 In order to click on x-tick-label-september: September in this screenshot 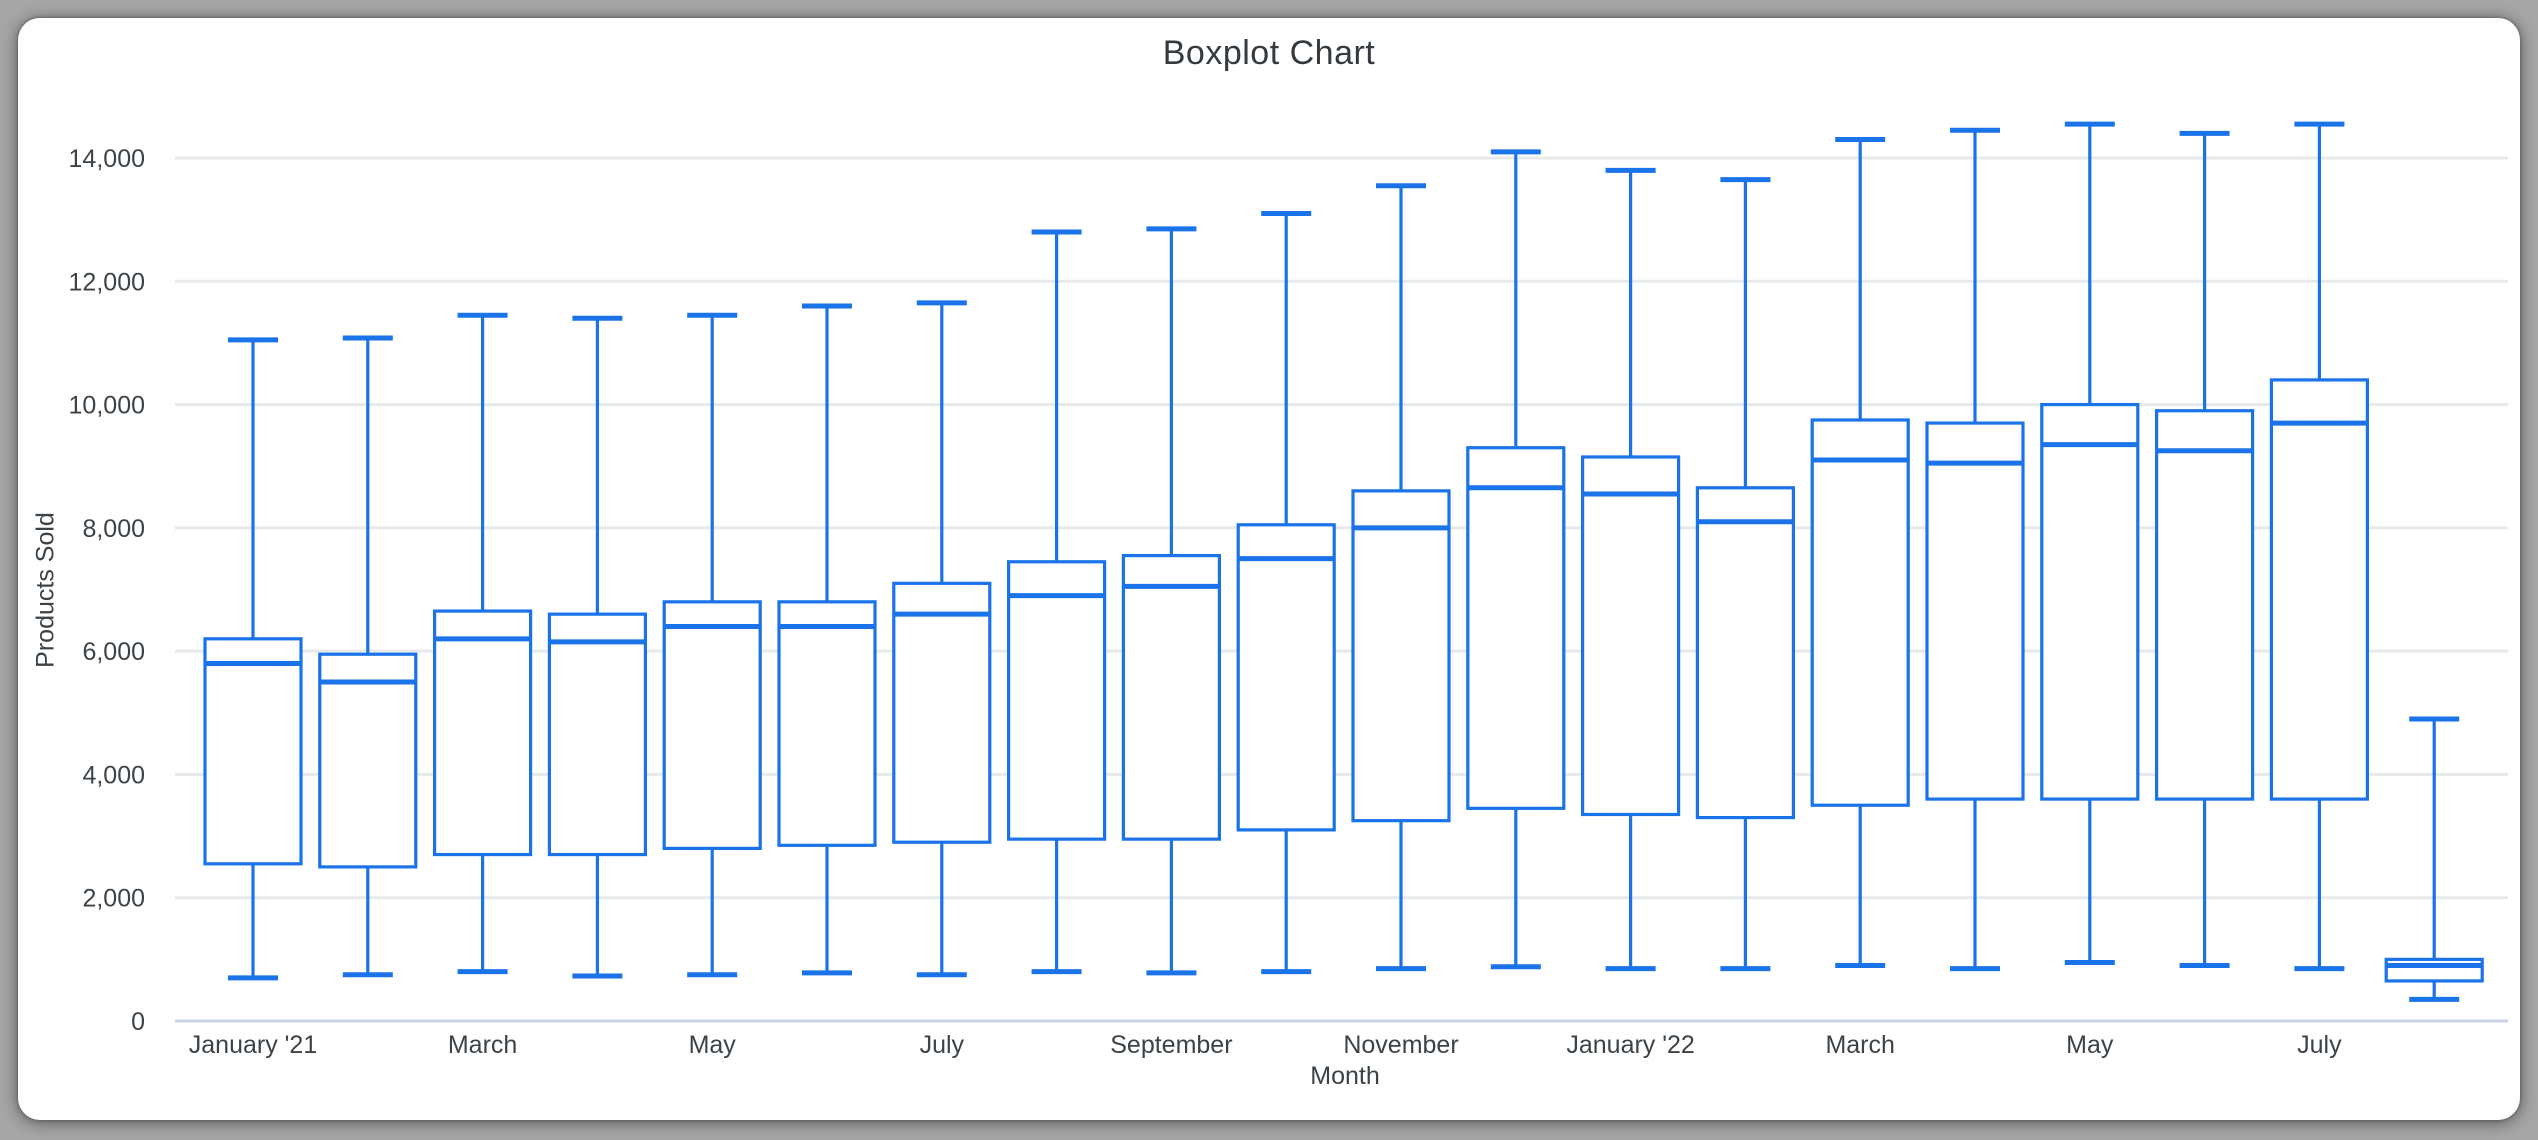, I will do `click(1171, 1045)`.